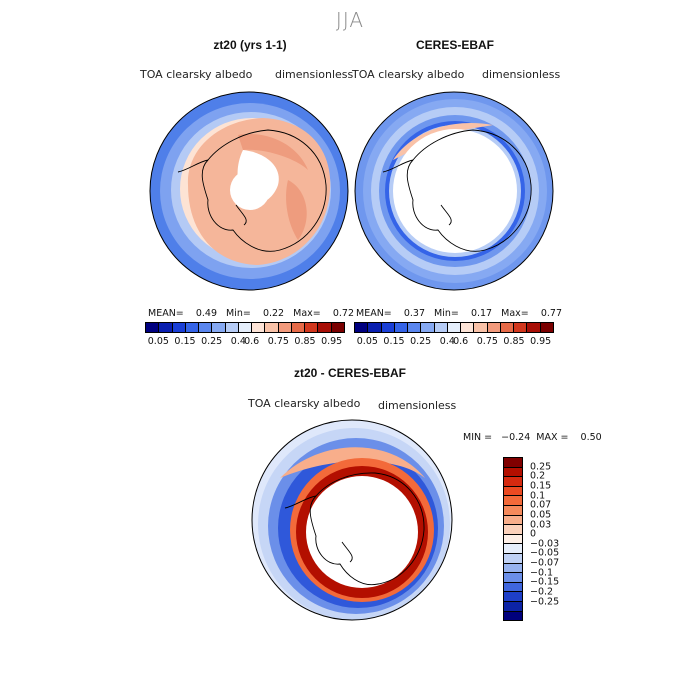 This screenshot has height=700, width=700. What do you see at coordinates (533, 534) in the screenshot?
I see `colorbar-tick-label: 0` at bounding box center [533, 534].